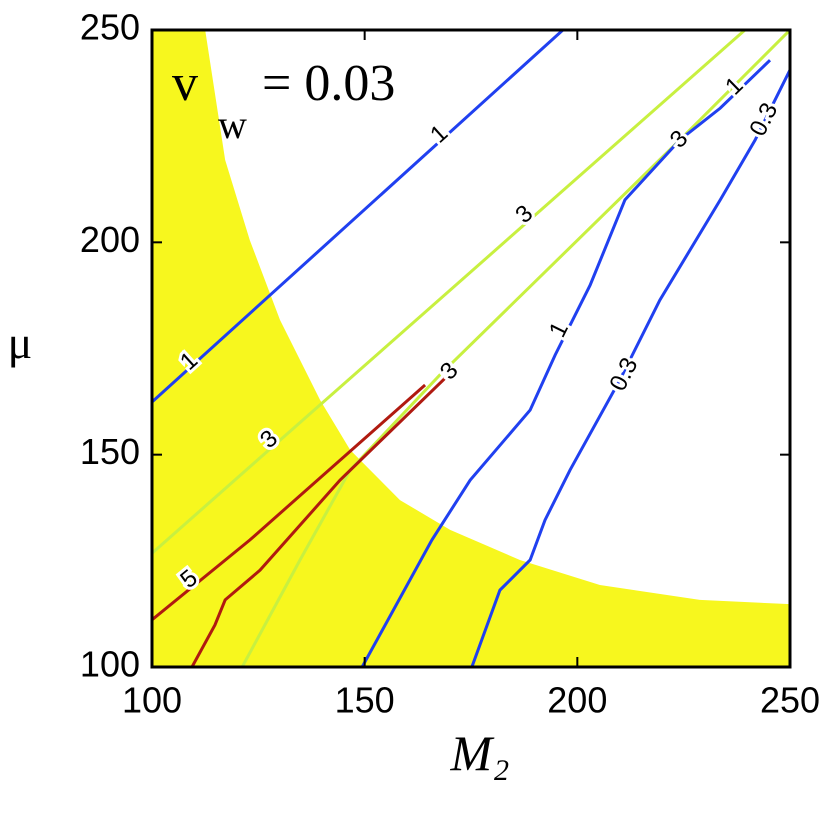 Image resolution: width=830 pixels, height=837 pixels. I want to click on annotation-text: = 0.03, so click(328, 83).